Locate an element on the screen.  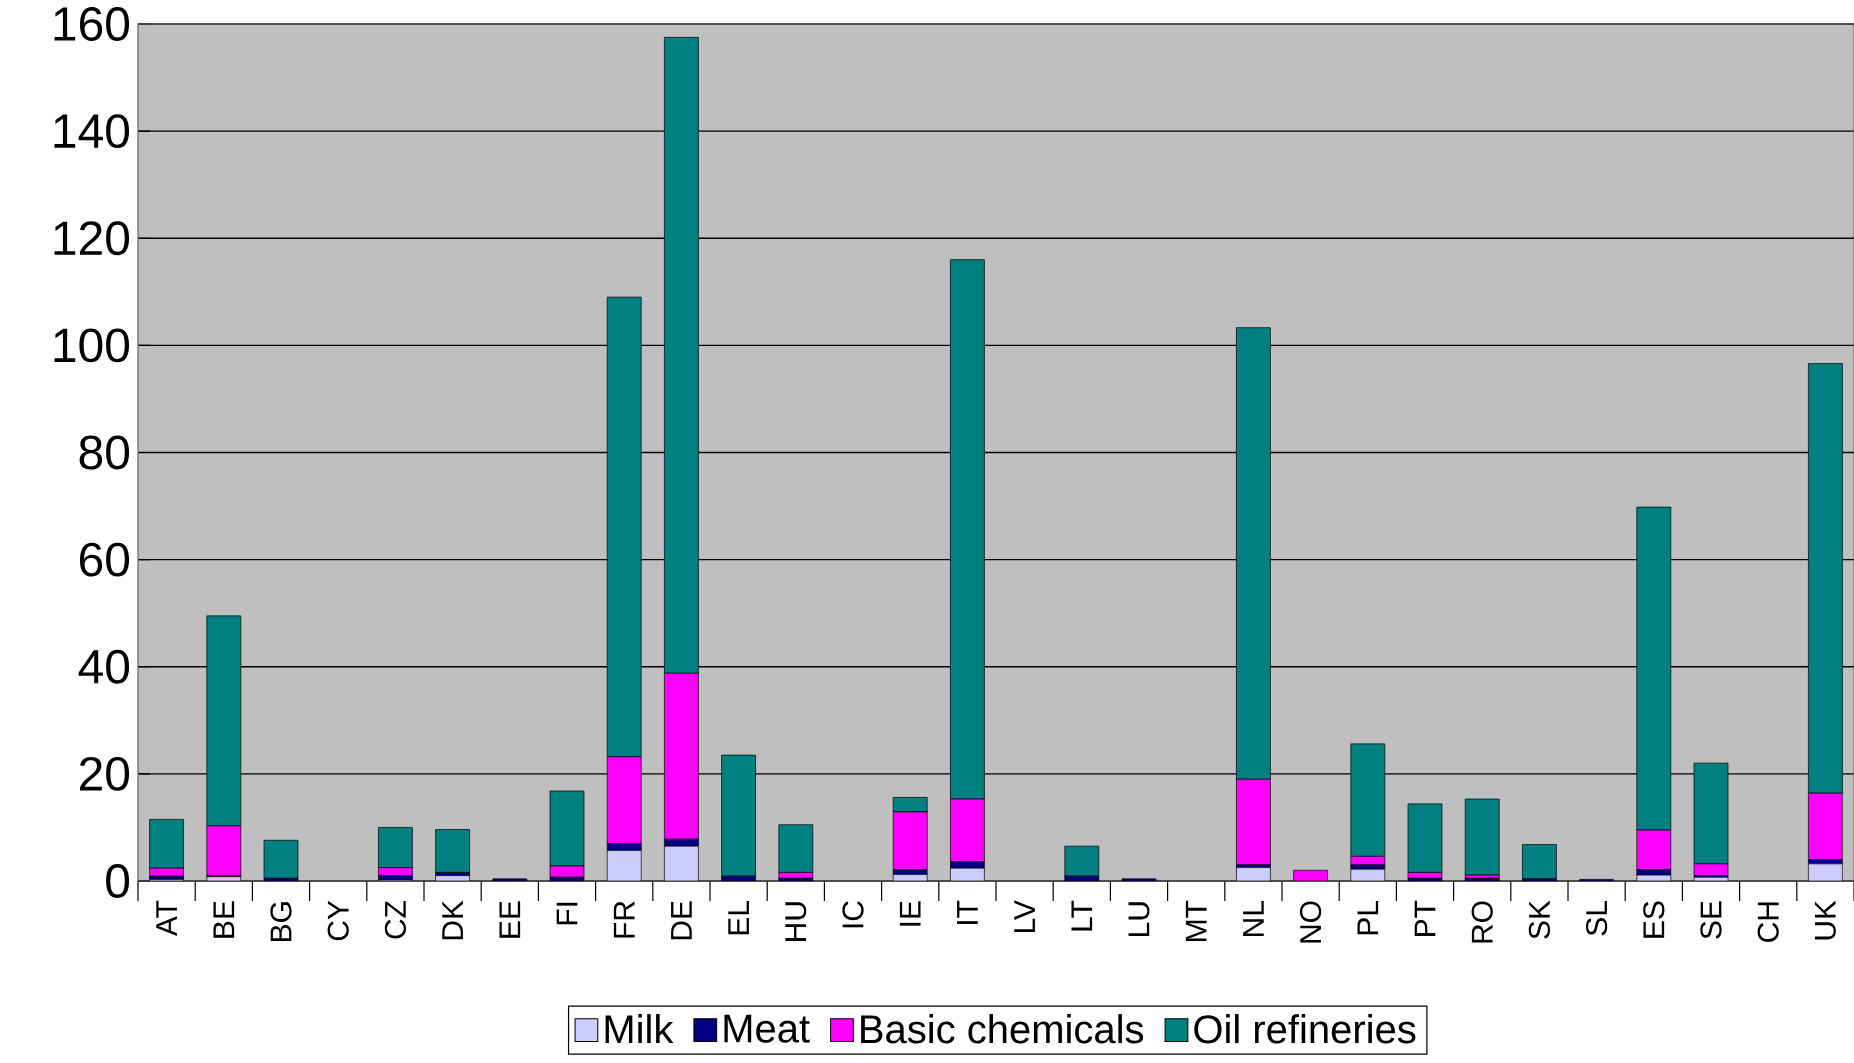
x-tick-label: MT is located at coordinates (1196, 920).